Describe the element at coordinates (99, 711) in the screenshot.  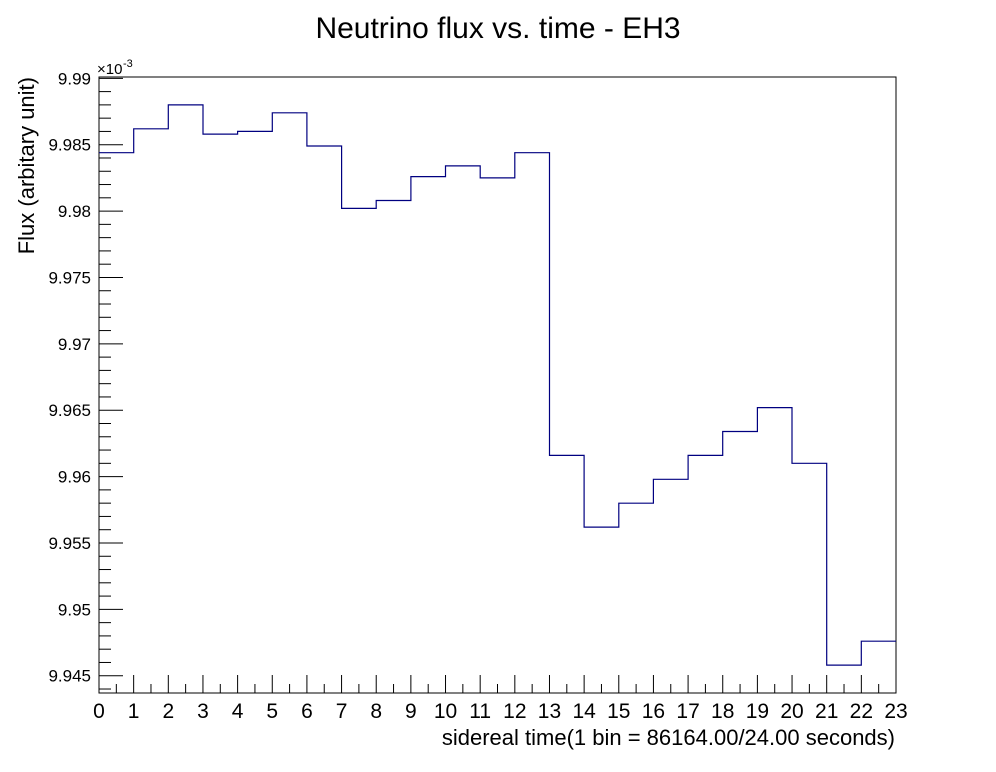
I see `x-tick-label: 0` at that location.